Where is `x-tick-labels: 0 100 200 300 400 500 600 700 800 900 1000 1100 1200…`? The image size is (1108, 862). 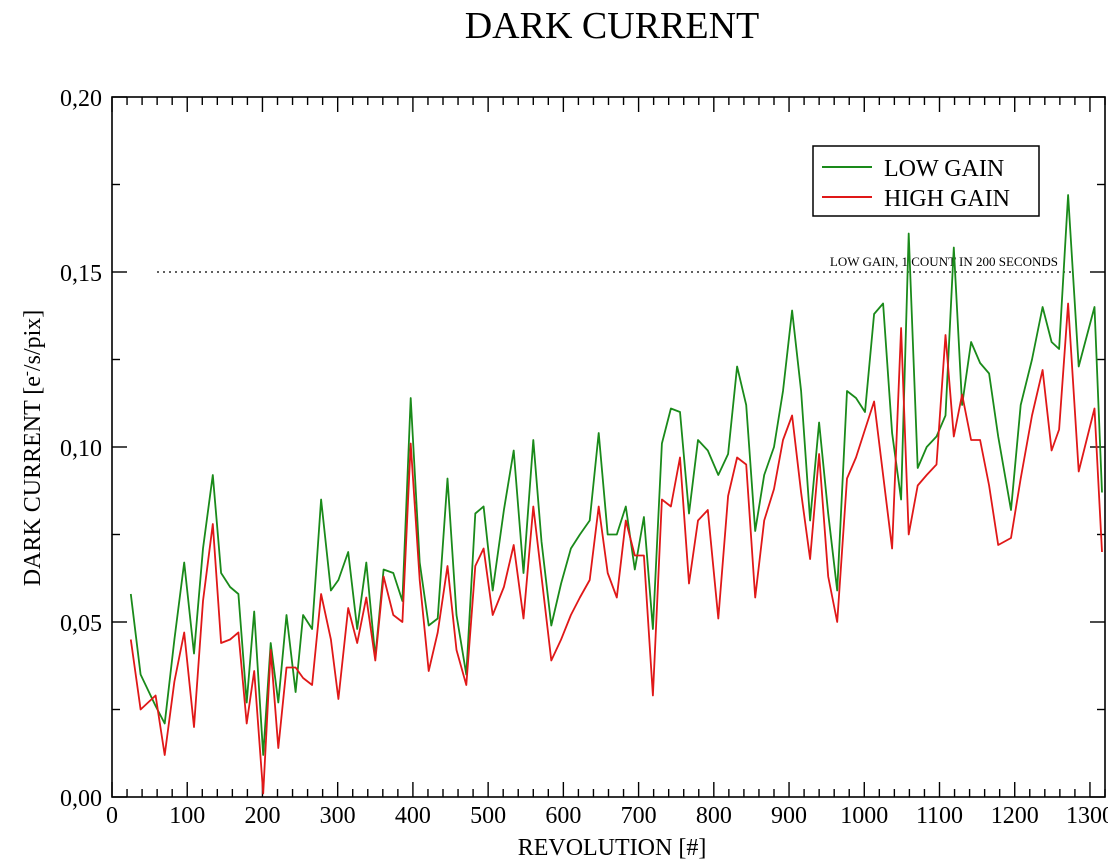 x-tick-labels: 0 100 200 300 400 500 600 700 800 900 1000 1100 1200… is located at coordinates (607, 816).